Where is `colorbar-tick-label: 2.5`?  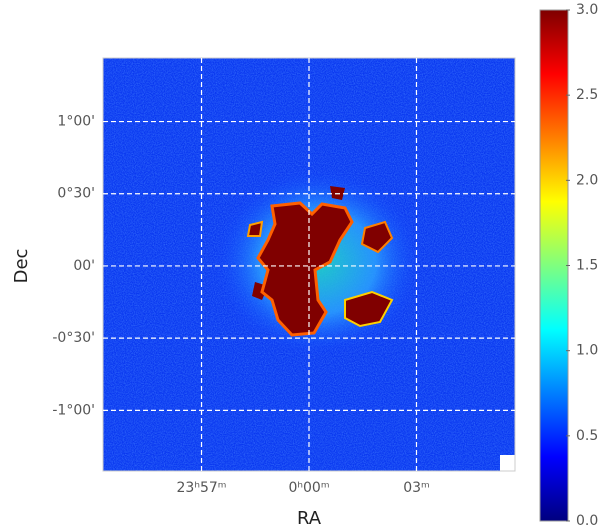
colorbar-tick-label: 2.5 is located at coordinates (587, 95).